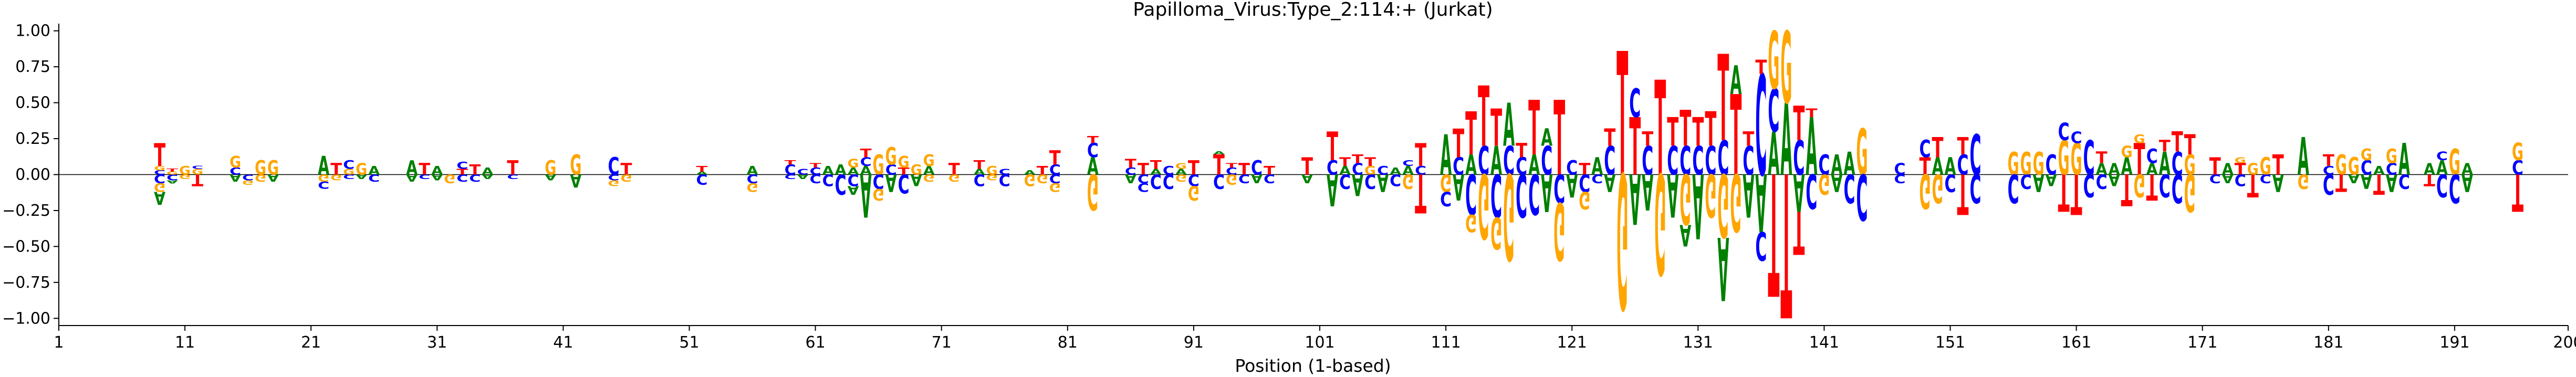 The width and height of the screenshot is (2576, 377). What do you see at coordinates (563, 342) in the screenshot?
I see `x-tick-label: 41` at bounding box center [563, 342].